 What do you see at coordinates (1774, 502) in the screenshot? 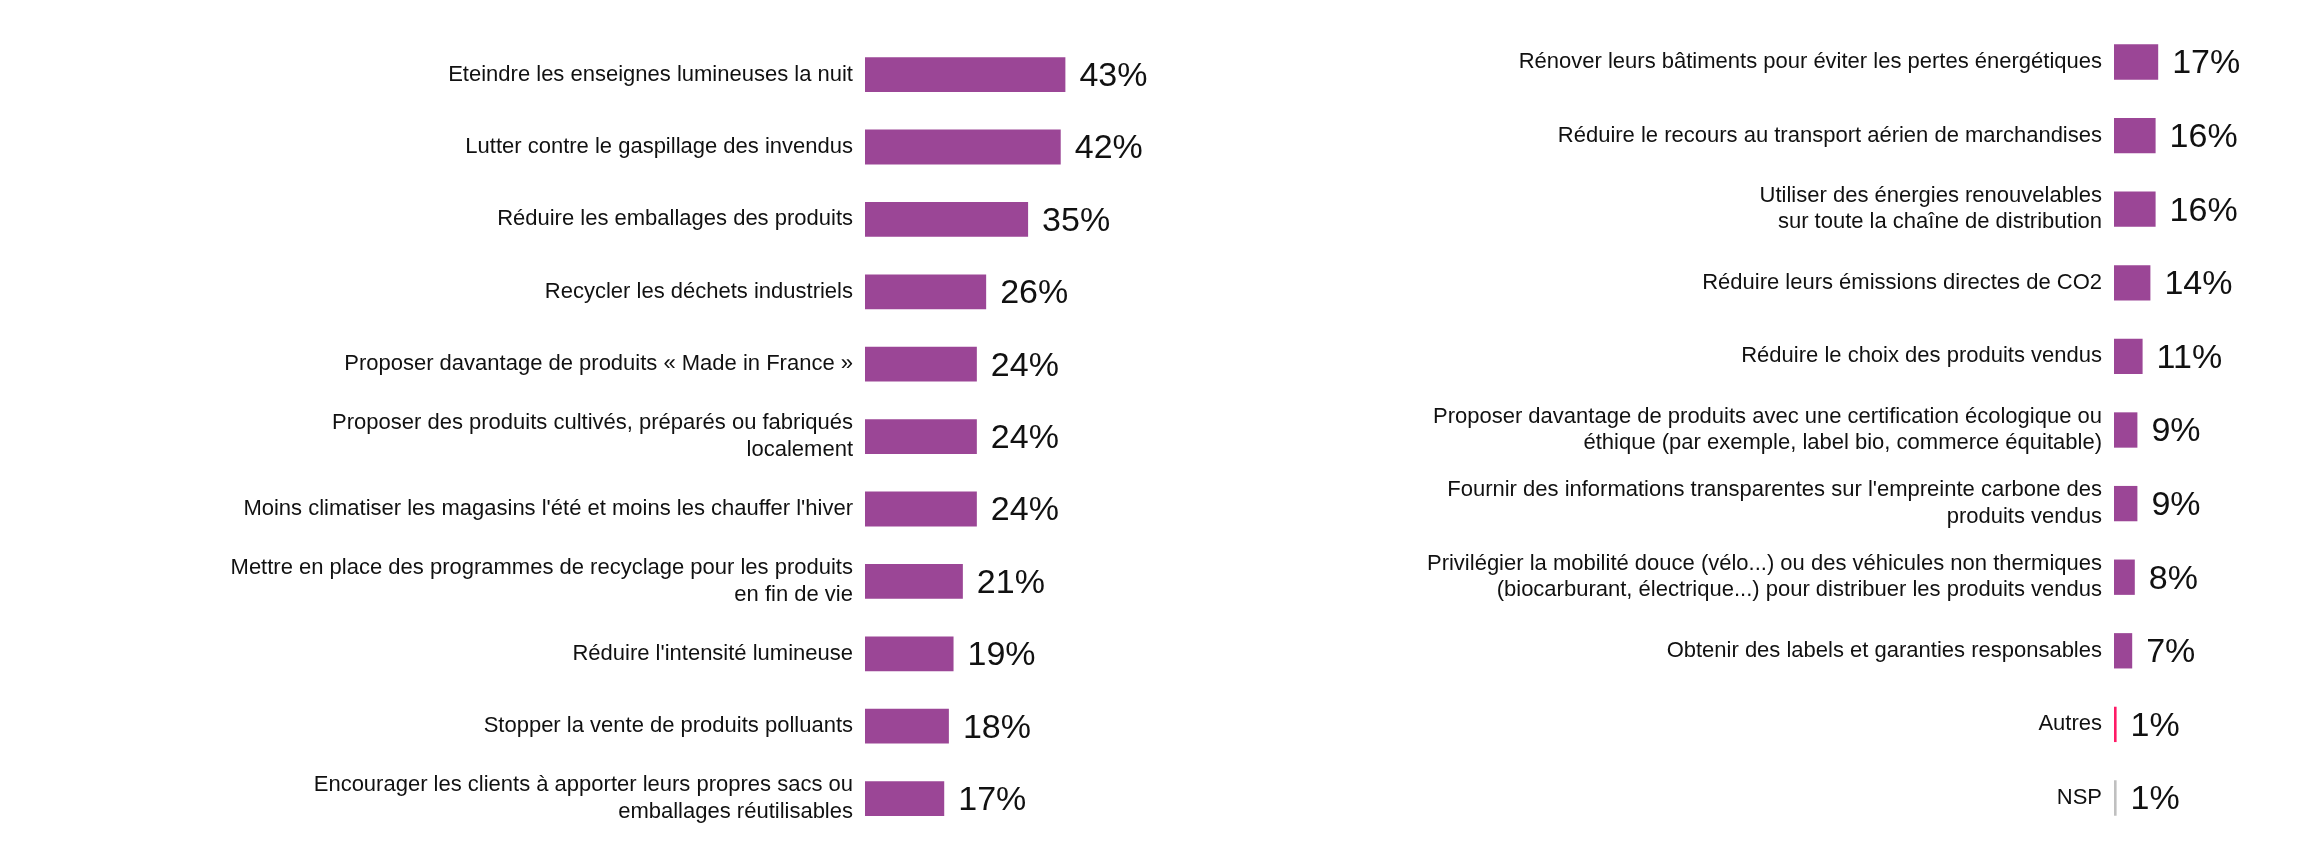
I see `y-tick-label: Fournir des informations transparentes sur l'empreinte carbone des produits vendus` at bounding box center [1774, 502].